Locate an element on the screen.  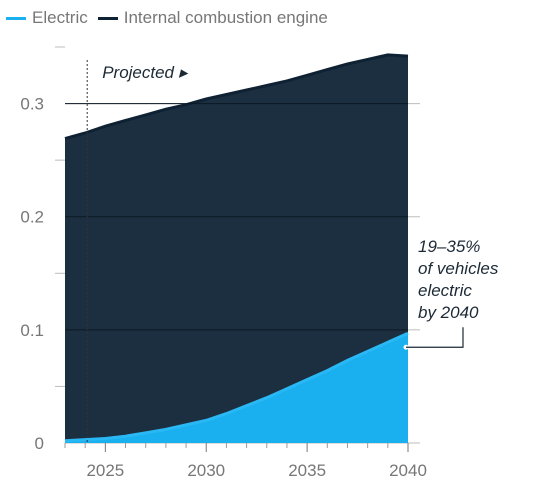
x-tick-label: 2035 is located at coordinates (307, 470).